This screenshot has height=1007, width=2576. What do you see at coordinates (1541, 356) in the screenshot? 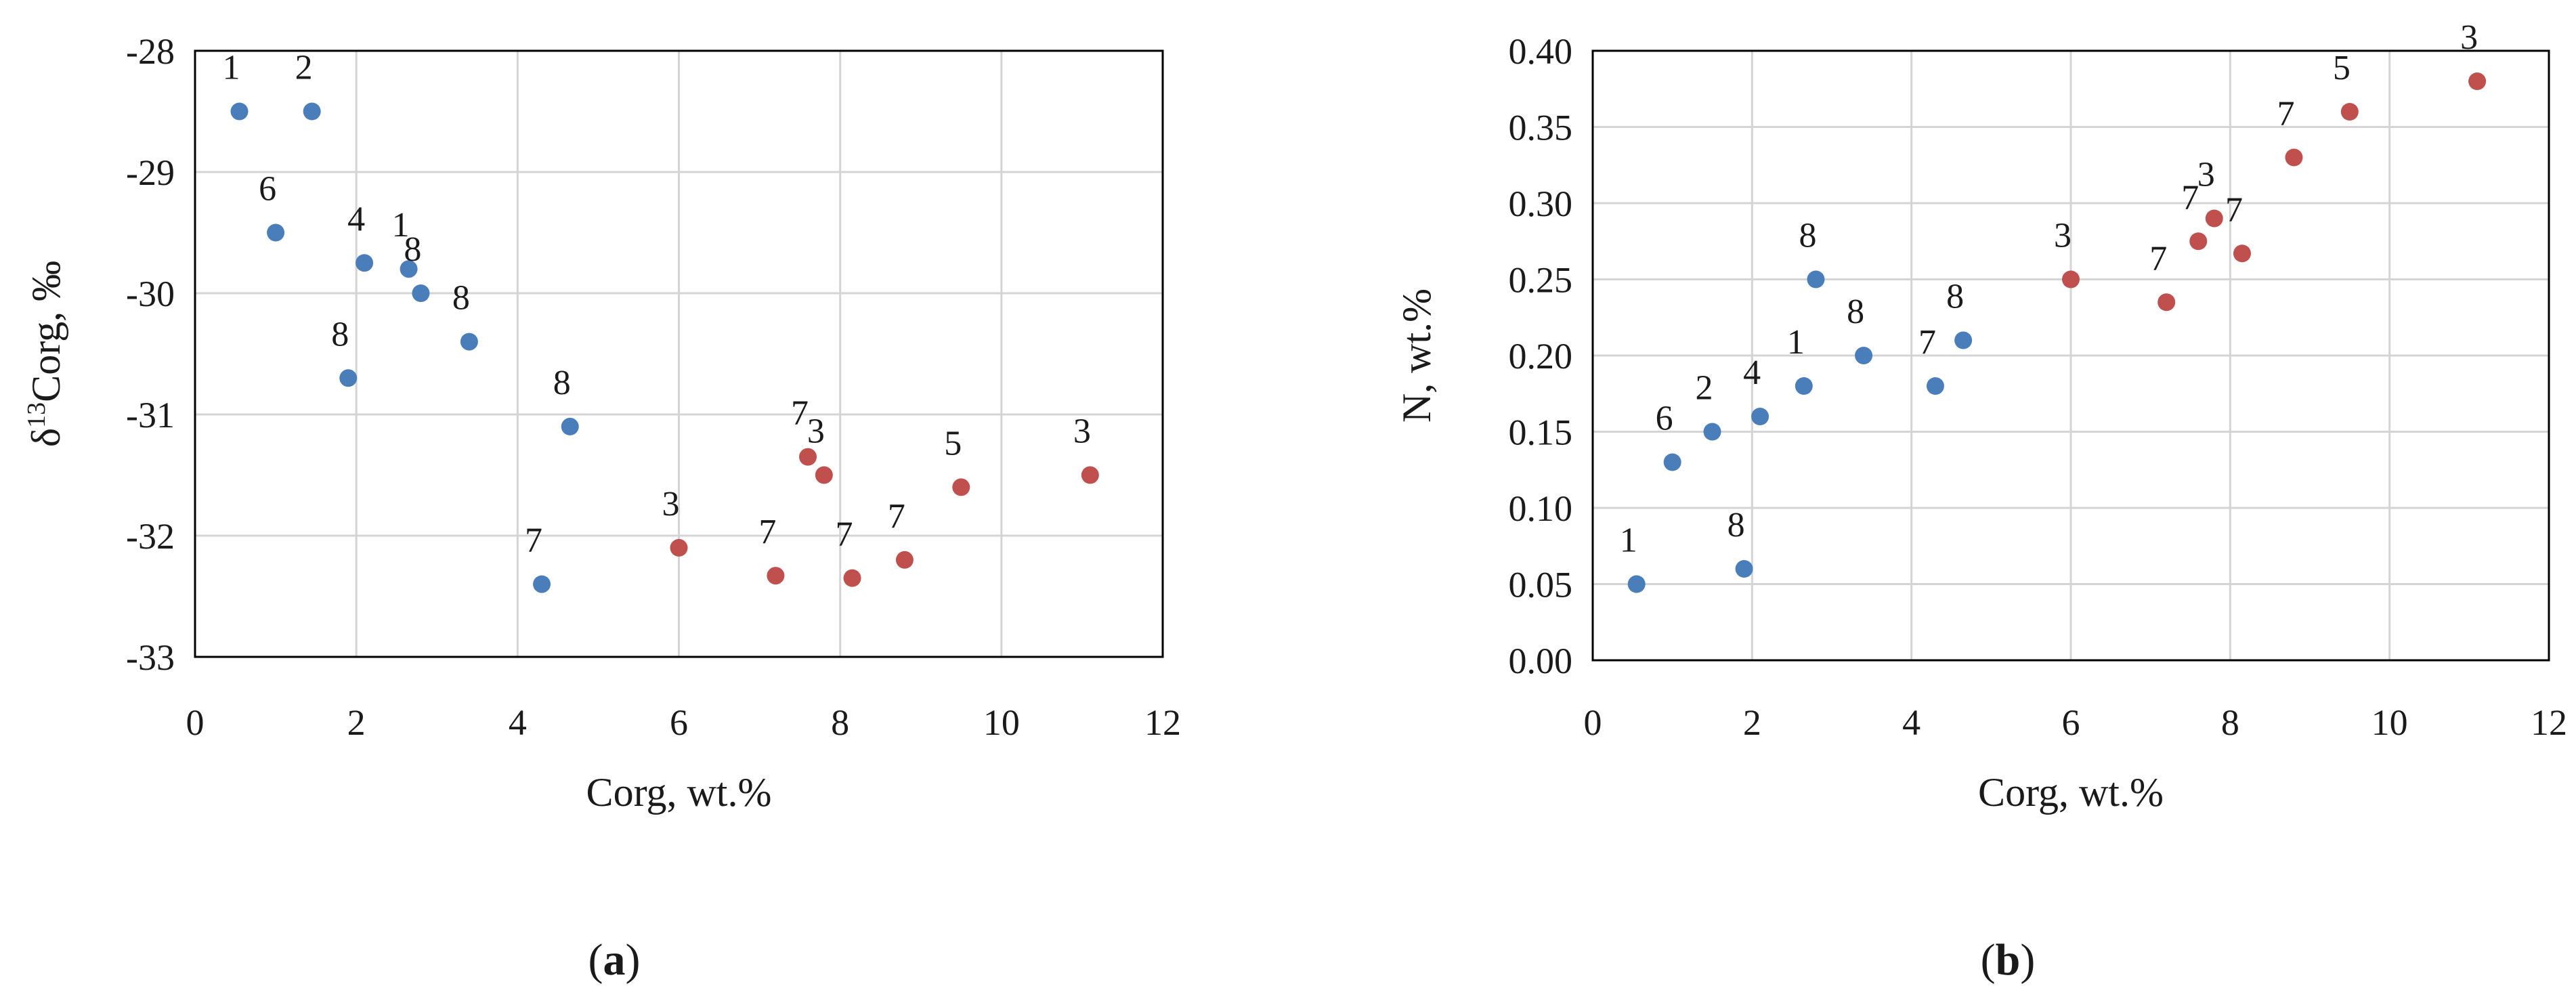
I see `y-tick-label: 0.20` at bounding box center [1541, 356].